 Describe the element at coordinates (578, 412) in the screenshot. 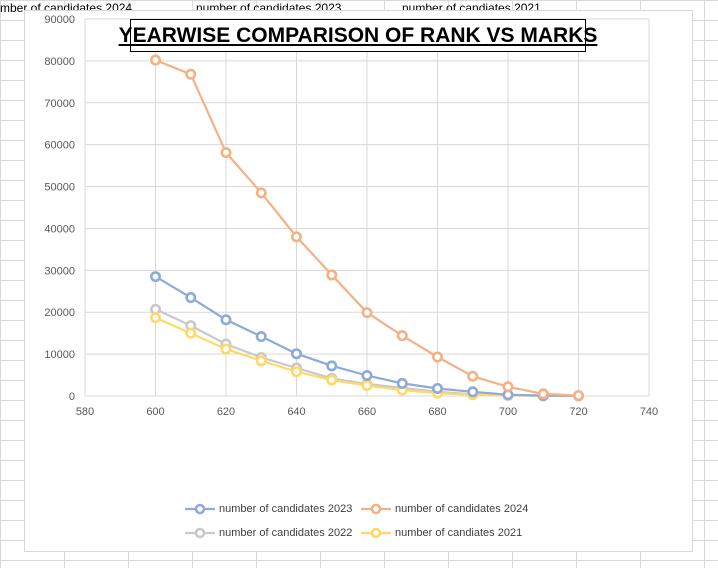

I see `x-tick-label: 720` at that location.